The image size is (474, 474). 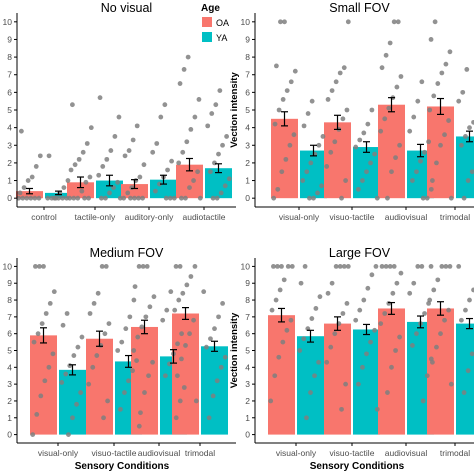 I want to click on y-tick-label: 2, so click(x=247, y=163).